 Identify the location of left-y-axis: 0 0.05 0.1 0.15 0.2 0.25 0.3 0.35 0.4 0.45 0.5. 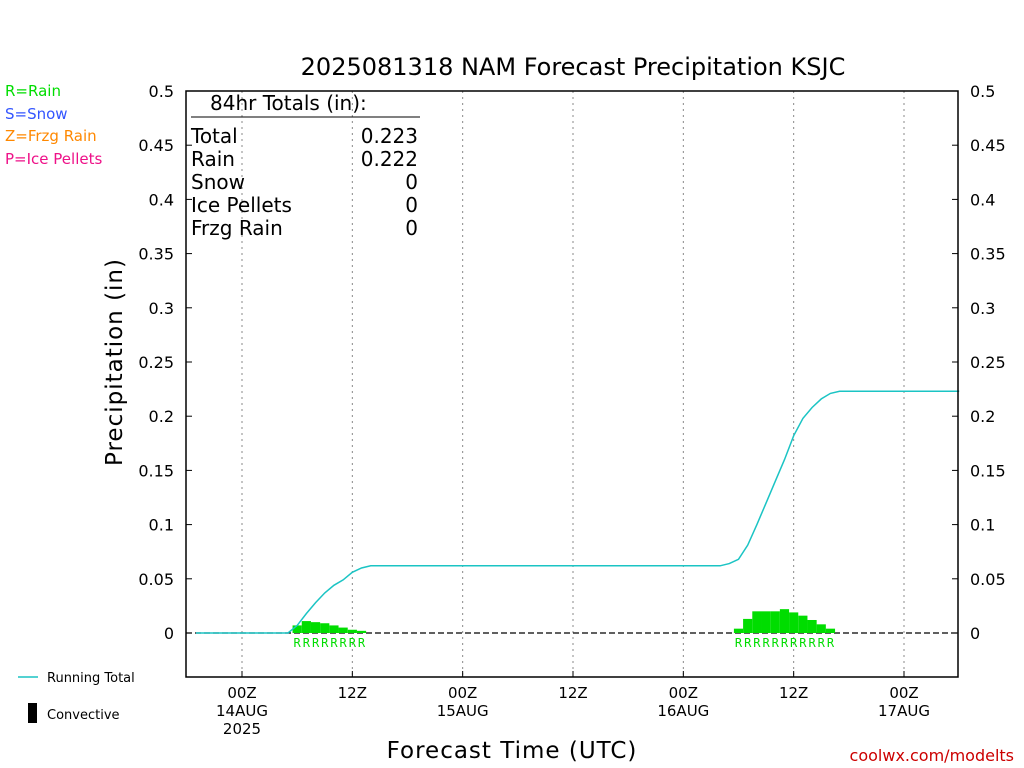
(165, 362).